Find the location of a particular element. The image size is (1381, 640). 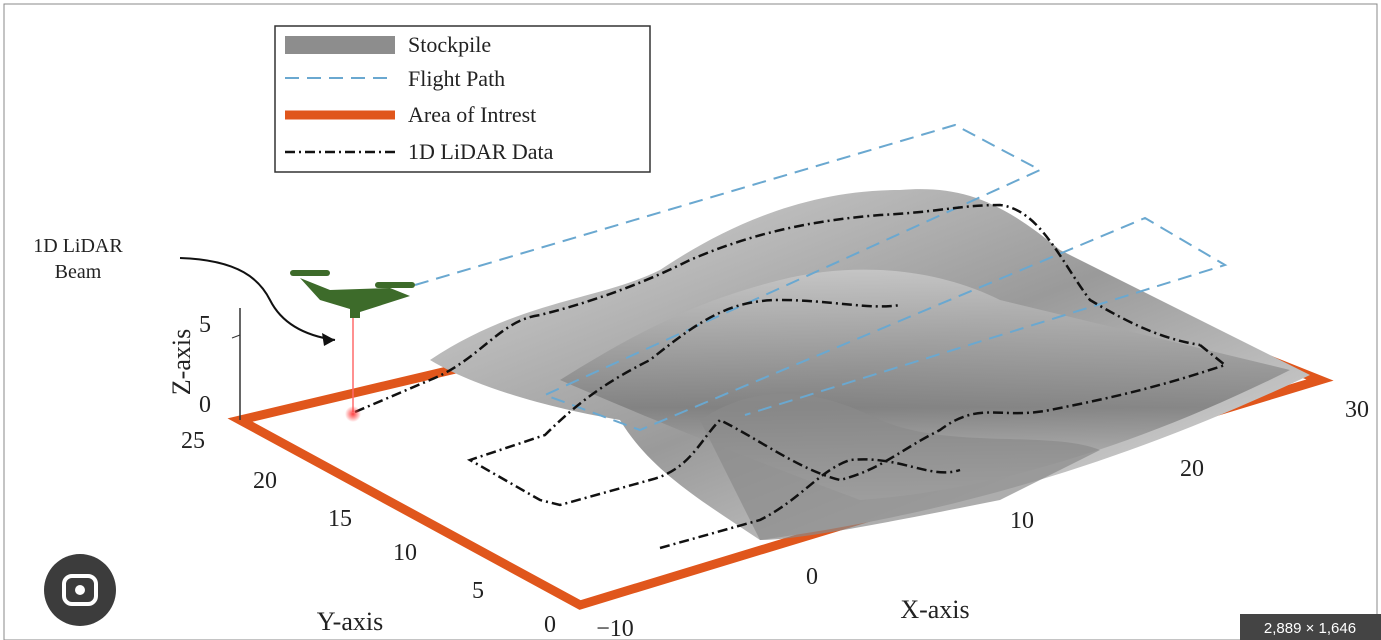

z-tick is located at coordinates (236, 336).